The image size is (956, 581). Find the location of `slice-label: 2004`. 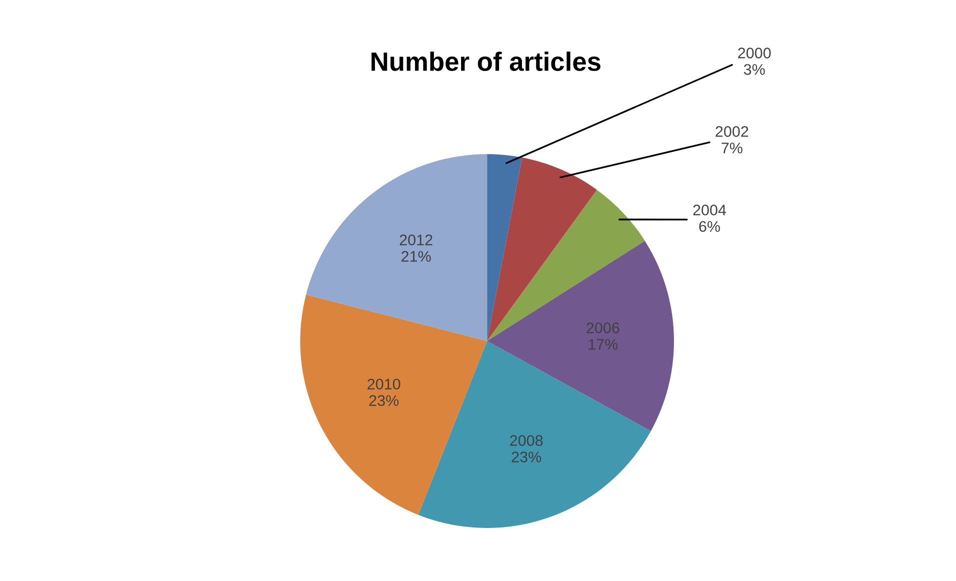

slice-label: 2004 is located at coordinates (709, 210).